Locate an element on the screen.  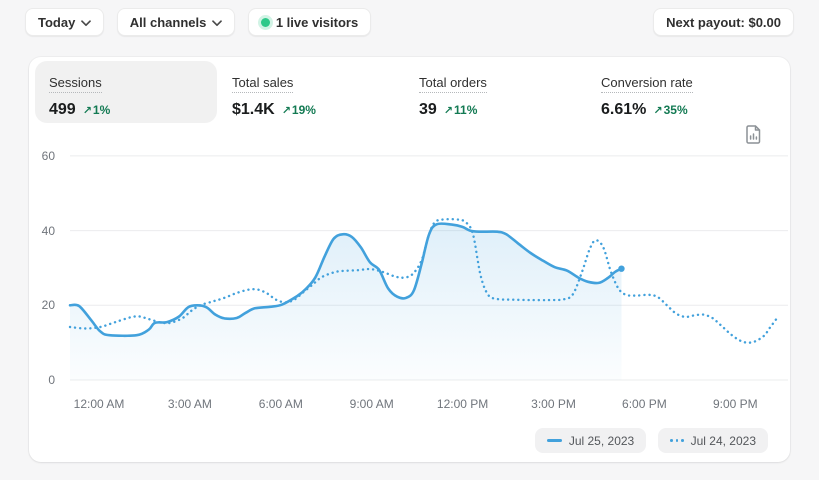
date-range-label: Today is located at coordinates (57, 22).